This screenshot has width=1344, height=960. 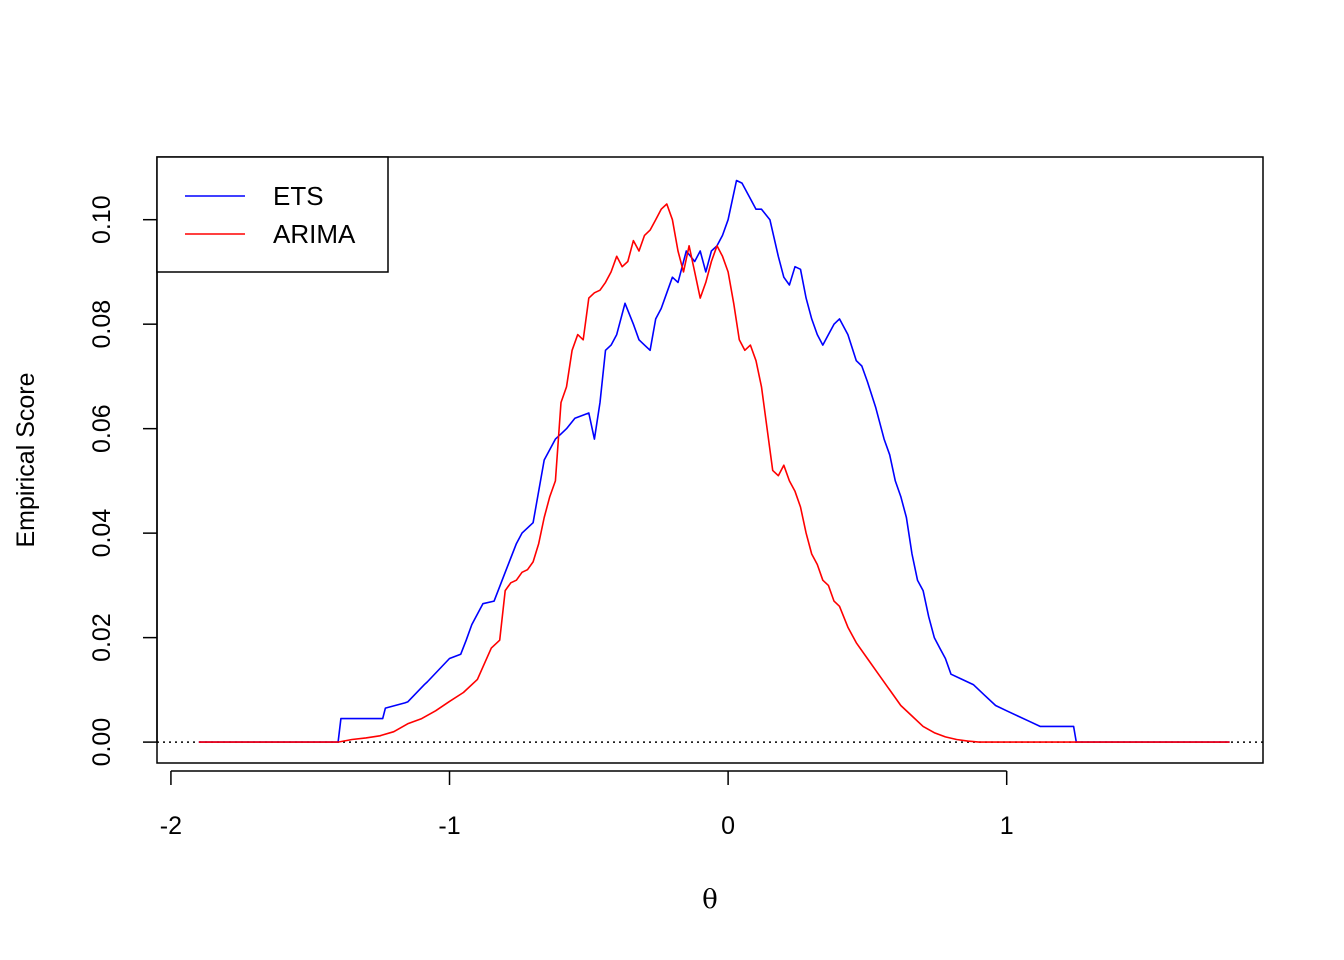 What do you see at coordinates (298, 196) in the screenshot?
I see `legend-label-ets: ETS` at bounding box center [298, 196].